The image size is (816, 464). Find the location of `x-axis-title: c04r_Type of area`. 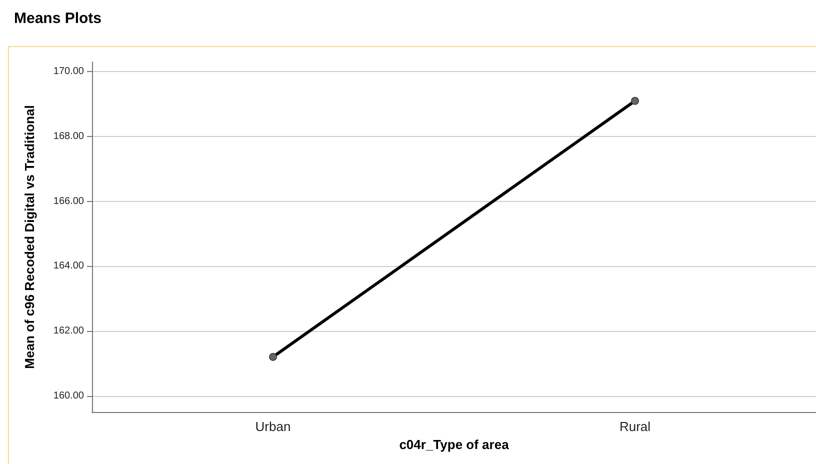

x-axis-title: c04r_Type of area is located at coordinates (454, 444).